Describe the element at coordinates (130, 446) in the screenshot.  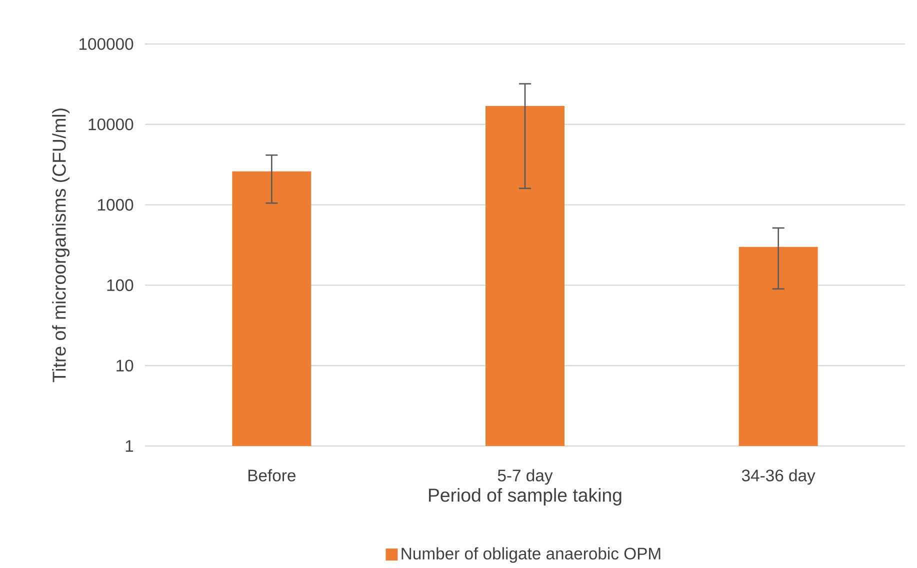
I see `y-tick-label: 1` at that location.